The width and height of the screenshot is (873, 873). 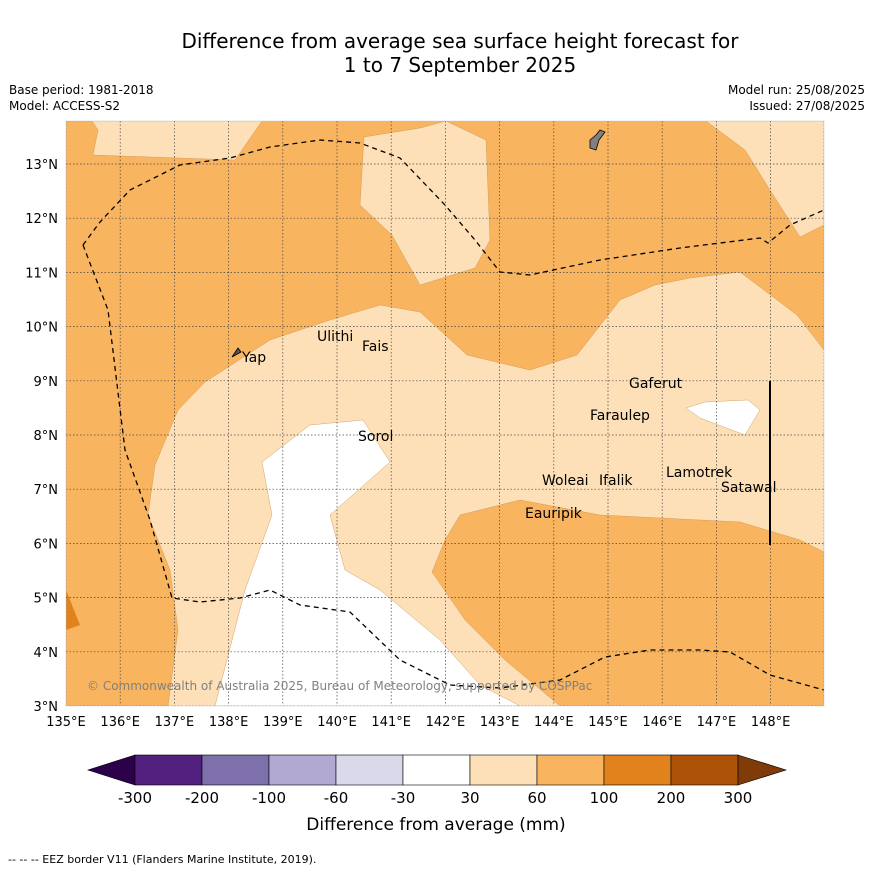 What do you see at coordinates (597, 140) in the screenshot?
I see `guam-island` at bounding box center [597, 140].